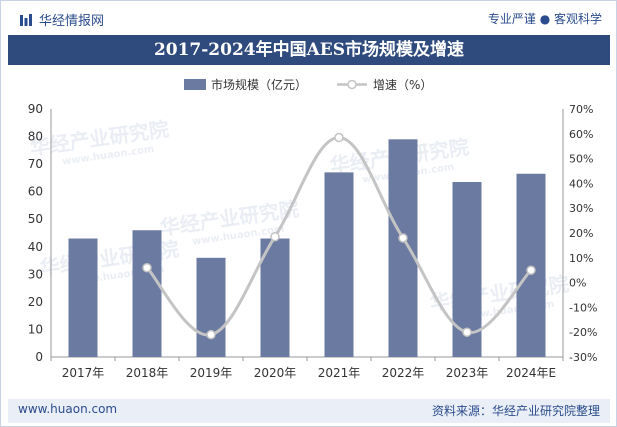 This screenshot has height=427, width=617. What do you see at coordinates (581, 109) in the screenshot?
I see `y2-tick-label: 70%` at bounding box center [581, 109].